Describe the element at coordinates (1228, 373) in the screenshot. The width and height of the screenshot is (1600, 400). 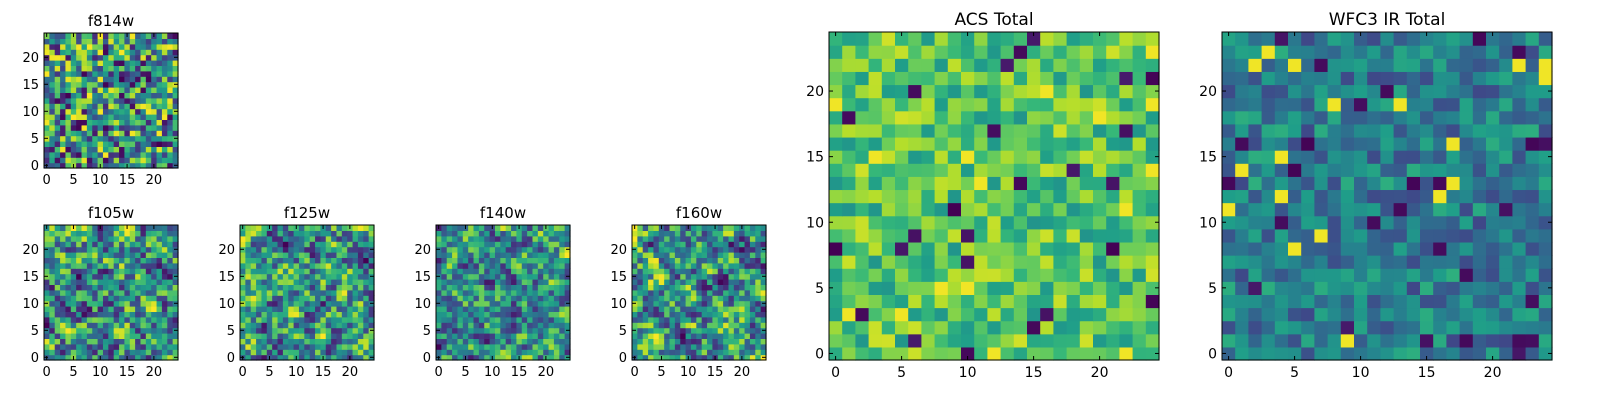
I see `x-tick-label: 0` at that location.